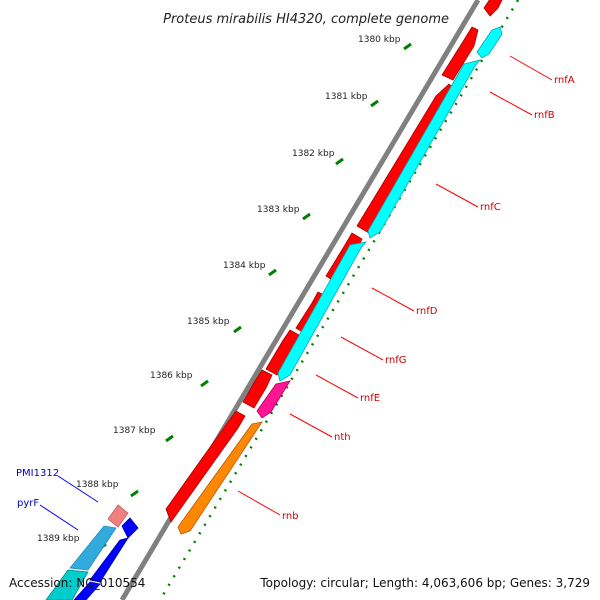 This screenshot has height=600, width=600. Describe the element at coordinates (290, 516) in the screenshot. I see `gene-label-rnb: rnb` at that location.